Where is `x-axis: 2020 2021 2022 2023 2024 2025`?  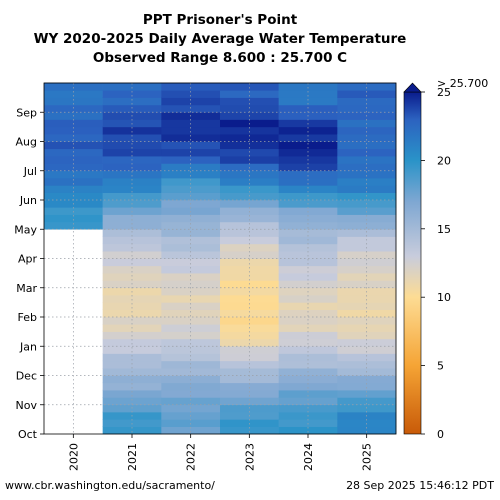
x-axis: 2020 2021 2022 2023 2024 2025 is located at coordinates (220, 452).